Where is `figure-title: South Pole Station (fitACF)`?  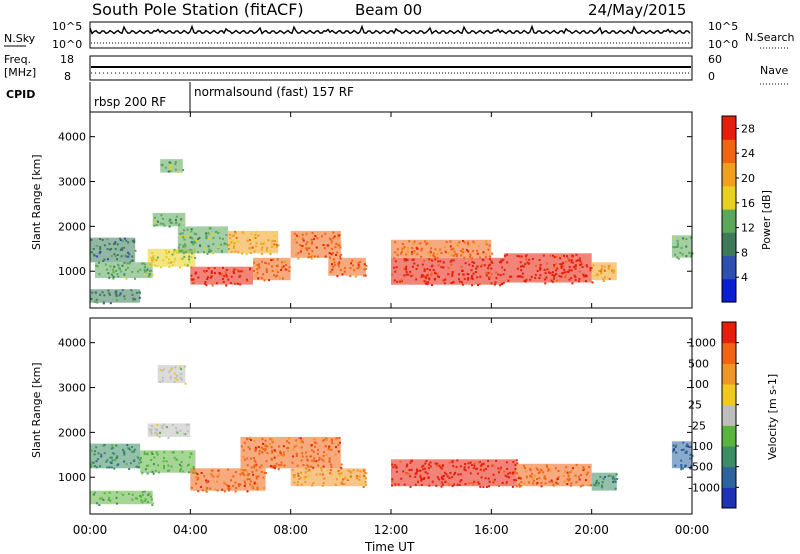
figure-title: South Pole Station (fitACF) is located at coordinates (198, 9).